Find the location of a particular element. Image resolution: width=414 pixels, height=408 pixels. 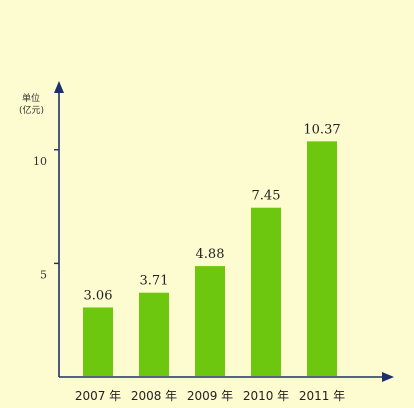

x-category-label: 2009 年 is located at coordinates (210, 396).